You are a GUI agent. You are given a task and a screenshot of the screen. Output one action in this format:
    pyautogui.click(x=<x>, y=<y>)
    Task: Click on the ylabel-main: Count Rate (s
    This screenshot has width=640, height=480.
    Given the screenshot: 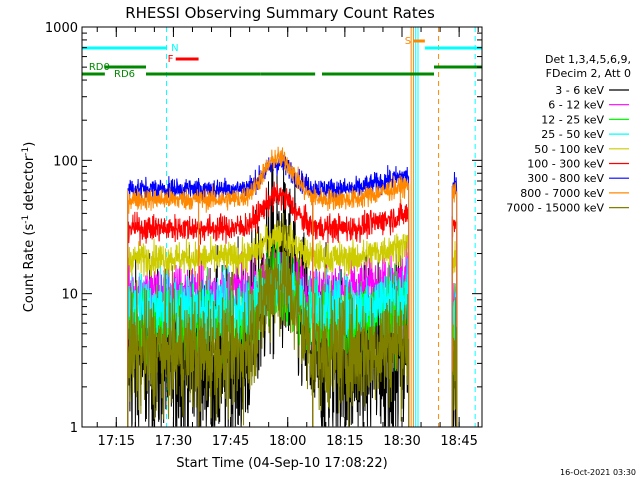 What is the action you would take?
    pyautogui.click(x=29, y=268)
    